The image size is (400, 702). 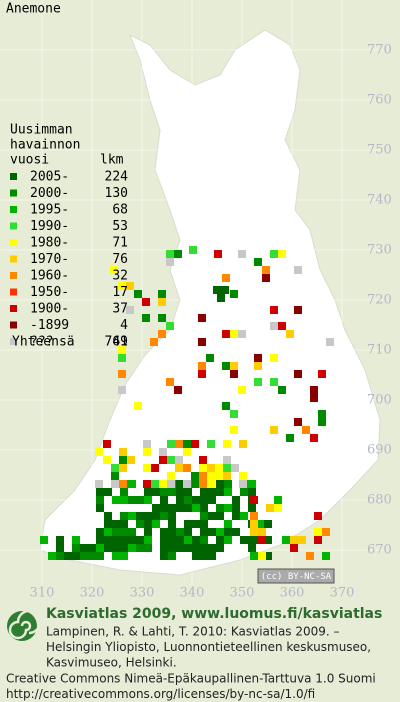 I want to click on legend-label: 1990-, so click(x=49, y=226).